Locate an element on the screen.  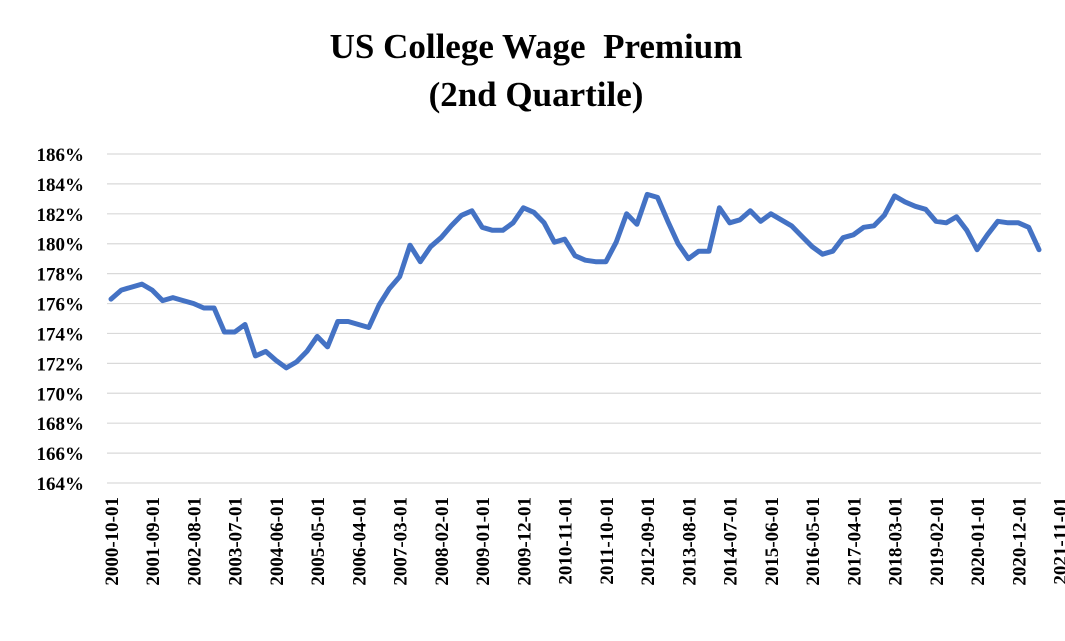
x-tick-label: 2009-01-01 is located at coordinates (483, 541).